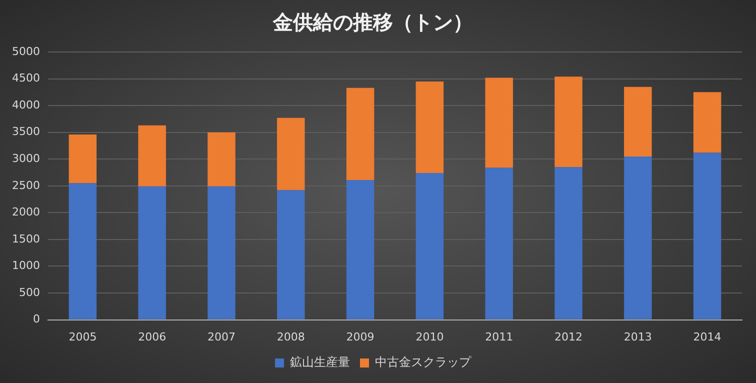 The width and height of the screenshot is (756, 383). Describe the element at coordinates (152, 337) in the screenshot. I see `x-tick-label: 2006` at that location.